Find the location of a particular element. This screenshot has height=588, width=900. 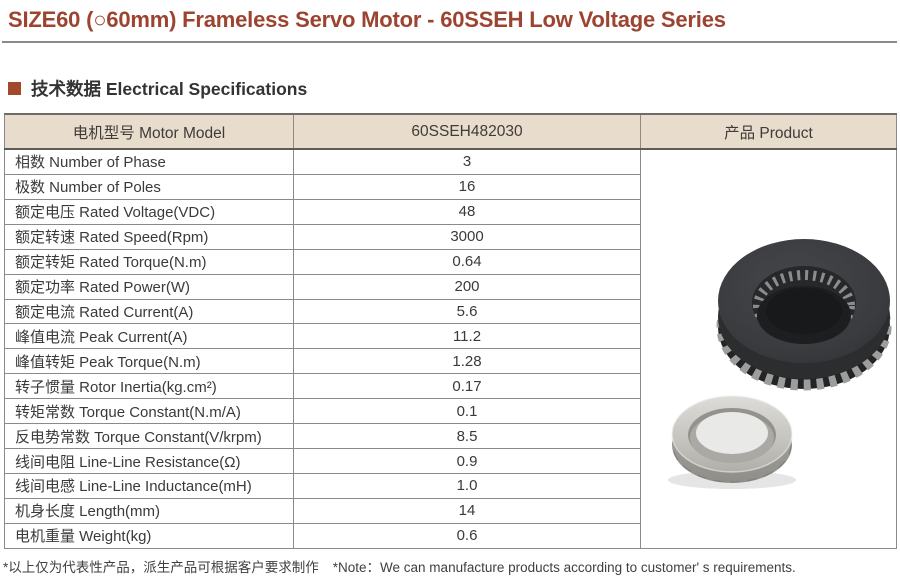

table-row: 额定功率 Rated Power(W) 200 is located at coordinates (450, 286).